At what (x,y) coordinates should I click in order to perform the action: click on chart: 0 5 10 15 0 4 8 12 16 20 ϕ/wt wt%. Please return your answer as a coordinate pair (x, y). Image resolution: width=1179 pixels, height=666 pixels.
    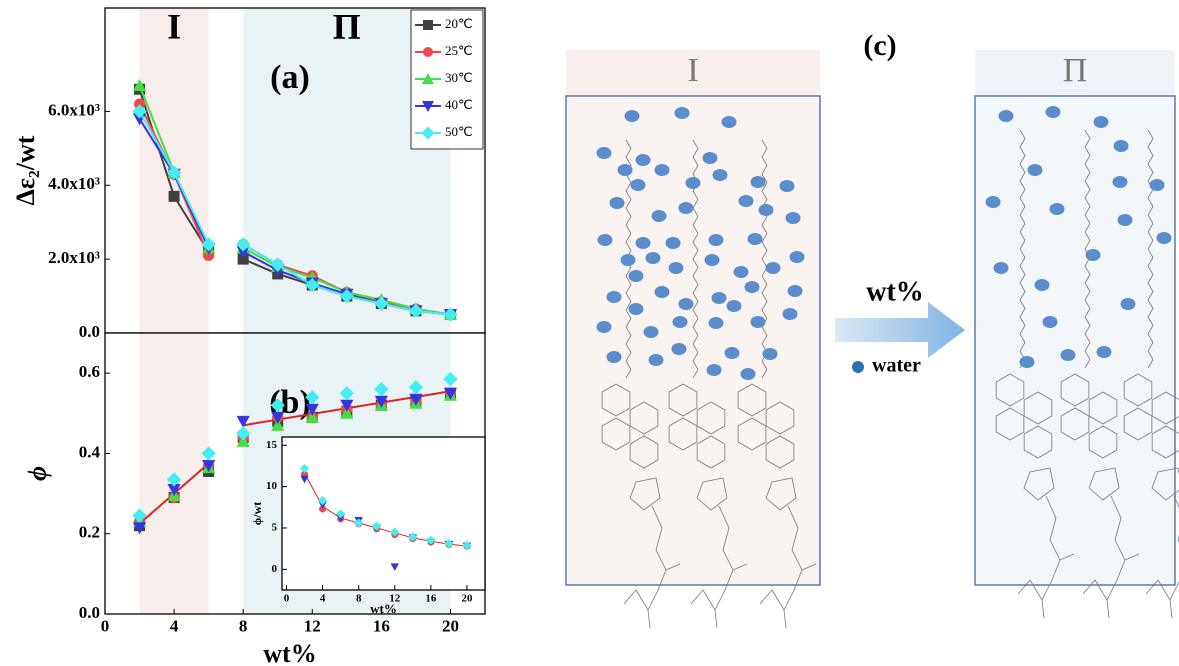
    Looking at the image, I should click on (368, 526).